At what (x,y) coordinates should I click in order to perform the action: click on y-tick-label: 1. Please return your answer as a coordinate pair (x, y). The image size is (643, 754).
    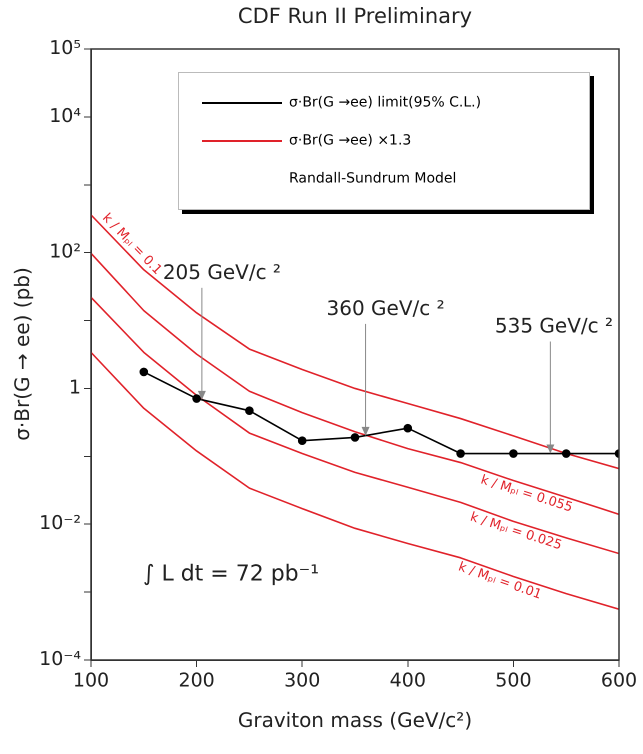
    Looking at the image, I should click on (74, 387).